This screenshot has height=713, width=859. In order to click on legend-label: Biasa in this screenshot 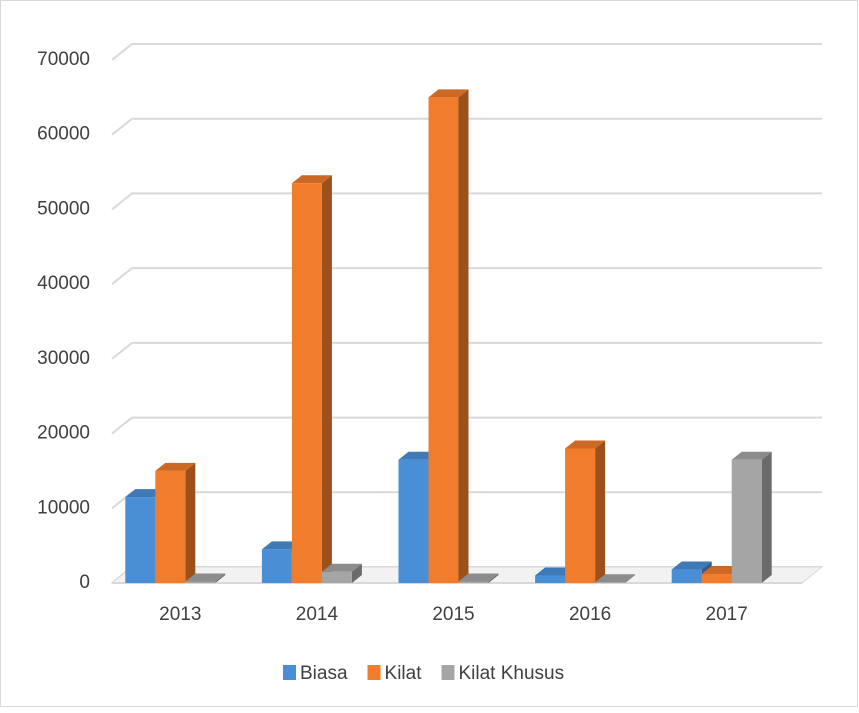, I will do `click(324, 673)`.